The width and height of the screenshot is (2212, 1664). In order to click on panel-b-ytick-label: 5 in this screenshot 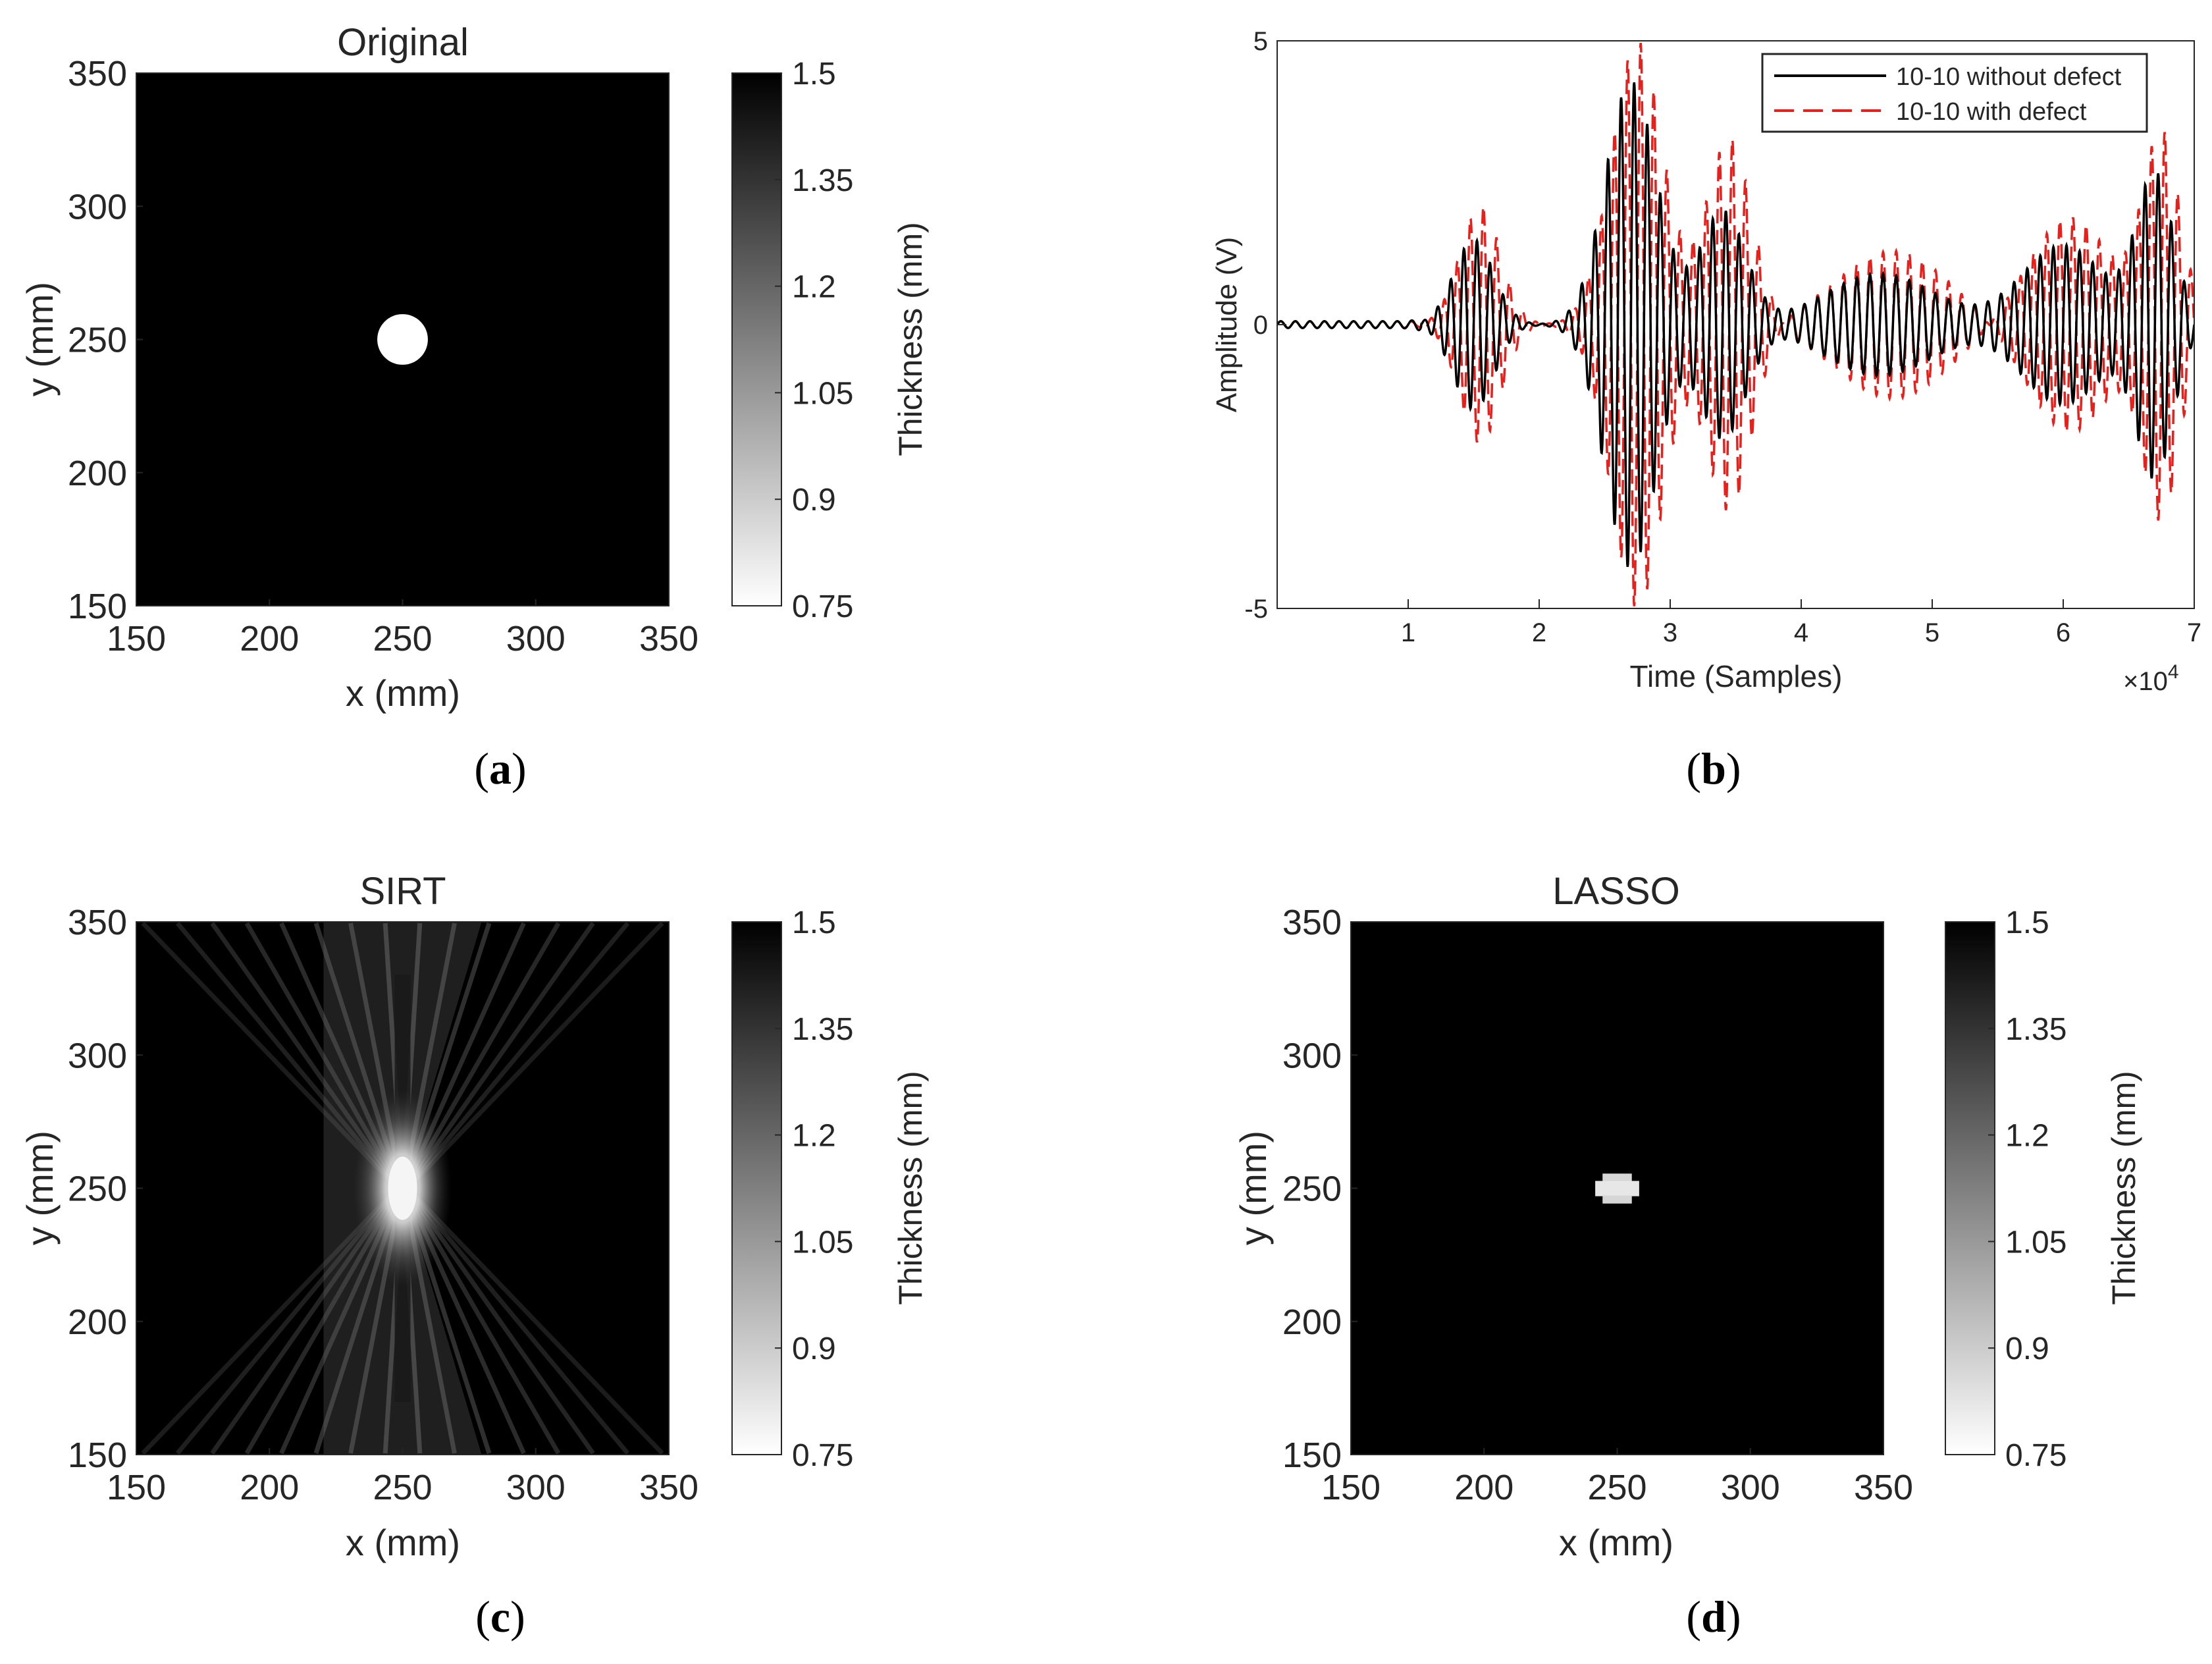, I will do `click(1260, 41)`.